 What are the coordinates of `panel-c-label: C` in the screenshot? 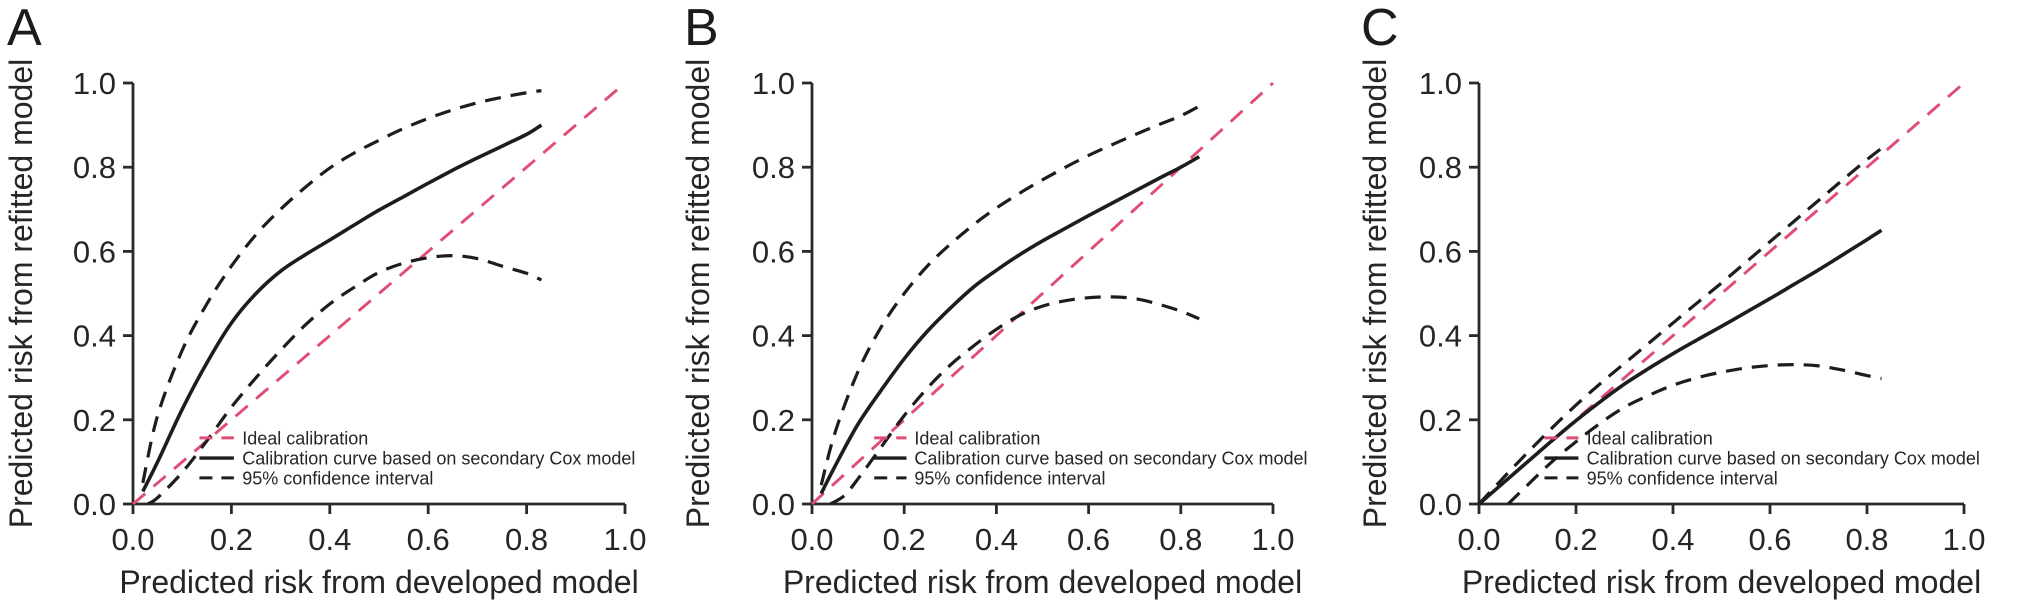 It's located at (1380, 28).